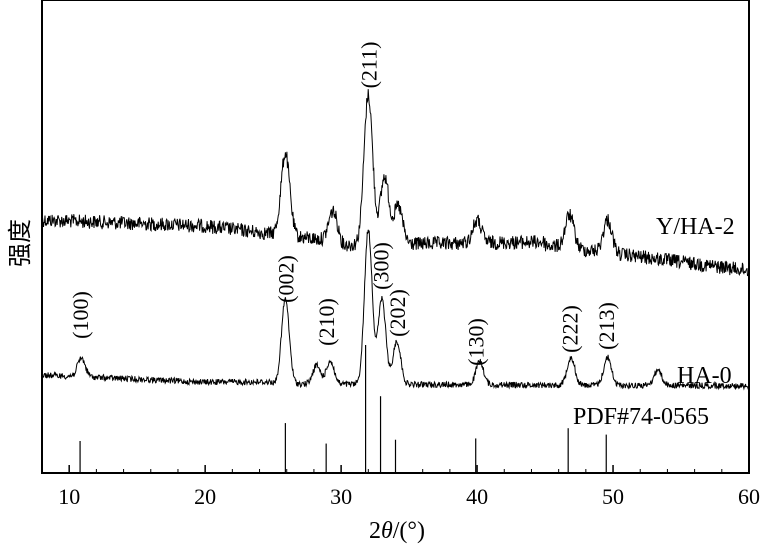 The image size is (763, 549). I want to click on series-label-pdf: PDF#74-0565, so click(641, 417).